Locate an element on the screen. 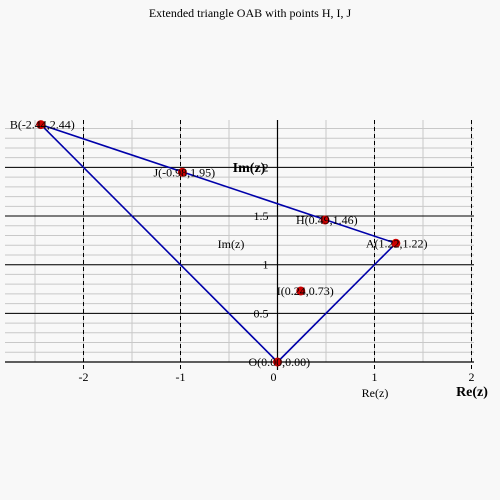 This screenshot has width=500, height=500. point-label-o: O(0.00,0.00) is located at coordinates (280, 362).